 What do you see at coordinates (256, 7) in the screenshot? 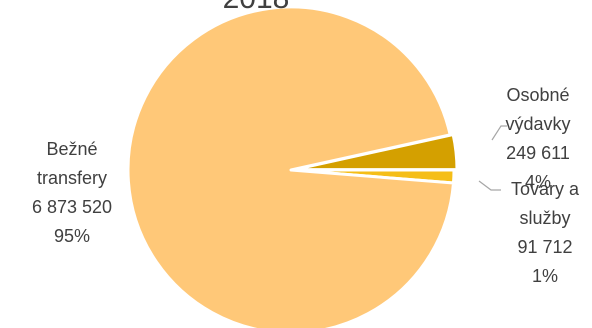
I see `chart-title: 2018` at bounding box center [256, 7].